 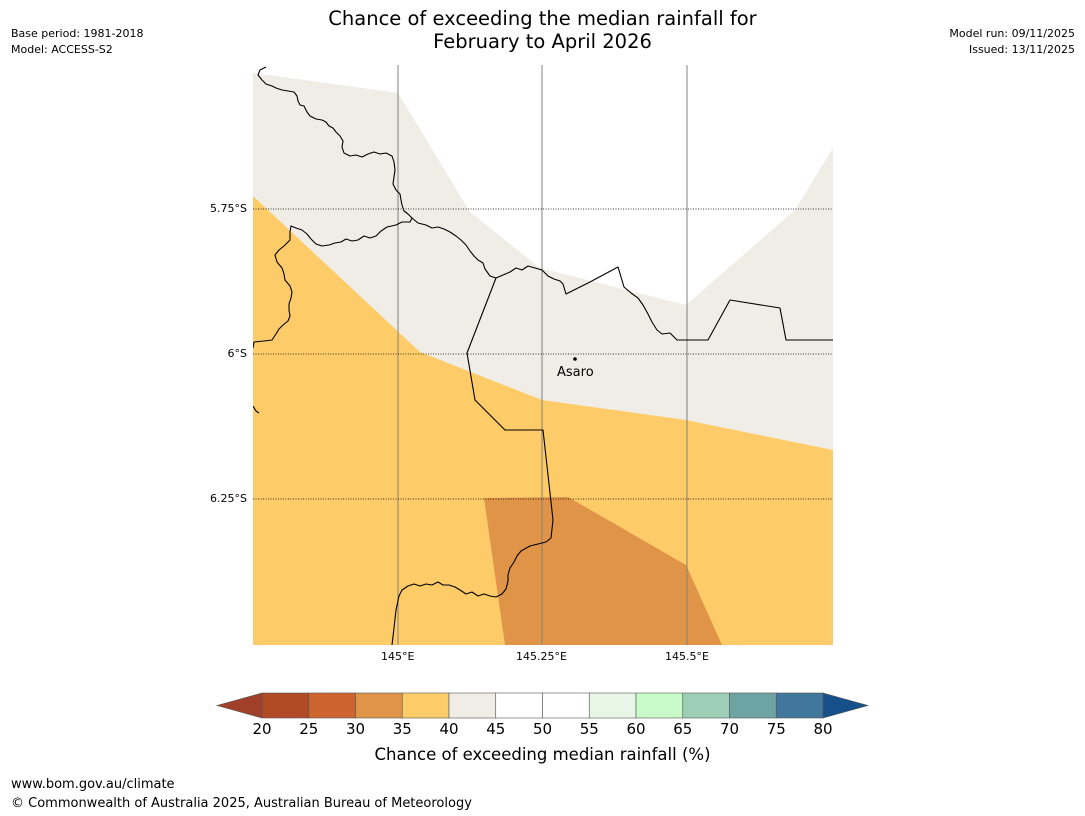 What do you see at coordinates (77, 33) in the screenshot?
I see `base-period-text: Base period: 1981-2018` at bounding box center [77, 33].